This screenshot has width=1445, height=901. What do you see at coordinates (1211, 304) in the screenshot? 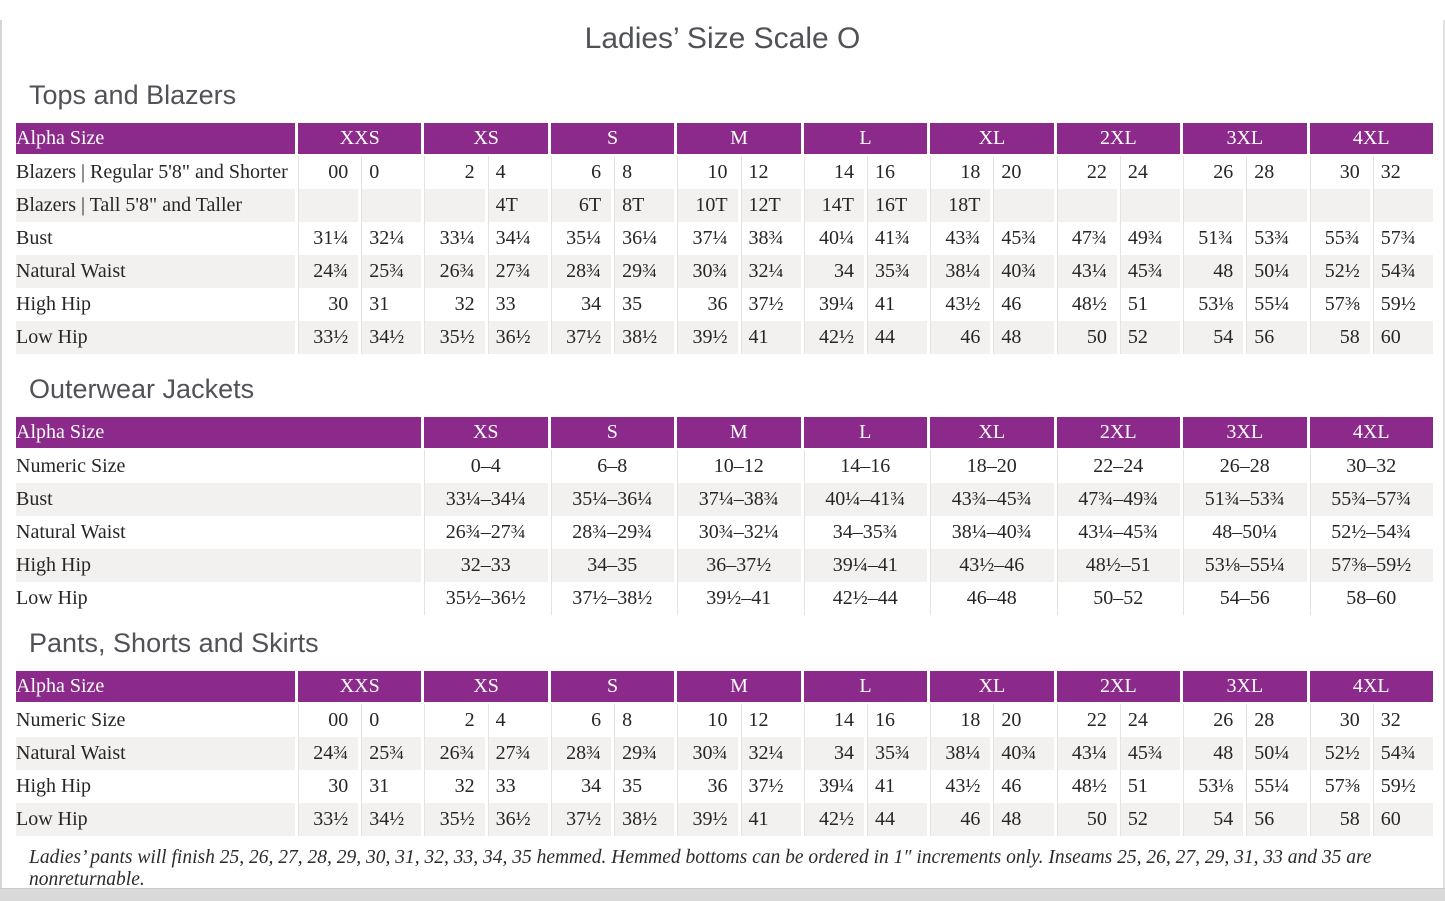
I see `value-cell: 53⅛` at bounding box center [1211, 304].